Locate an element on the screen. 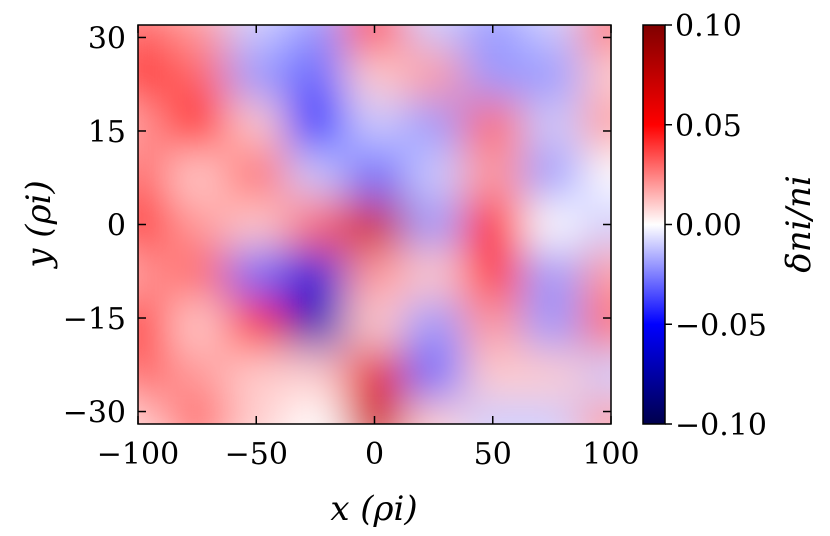 The width and height of the screenshot is (830, 536). colorbar-ticks: 0.10 0.05 0.00 −0.05 −0.10 is located at coordinates (716, 226).